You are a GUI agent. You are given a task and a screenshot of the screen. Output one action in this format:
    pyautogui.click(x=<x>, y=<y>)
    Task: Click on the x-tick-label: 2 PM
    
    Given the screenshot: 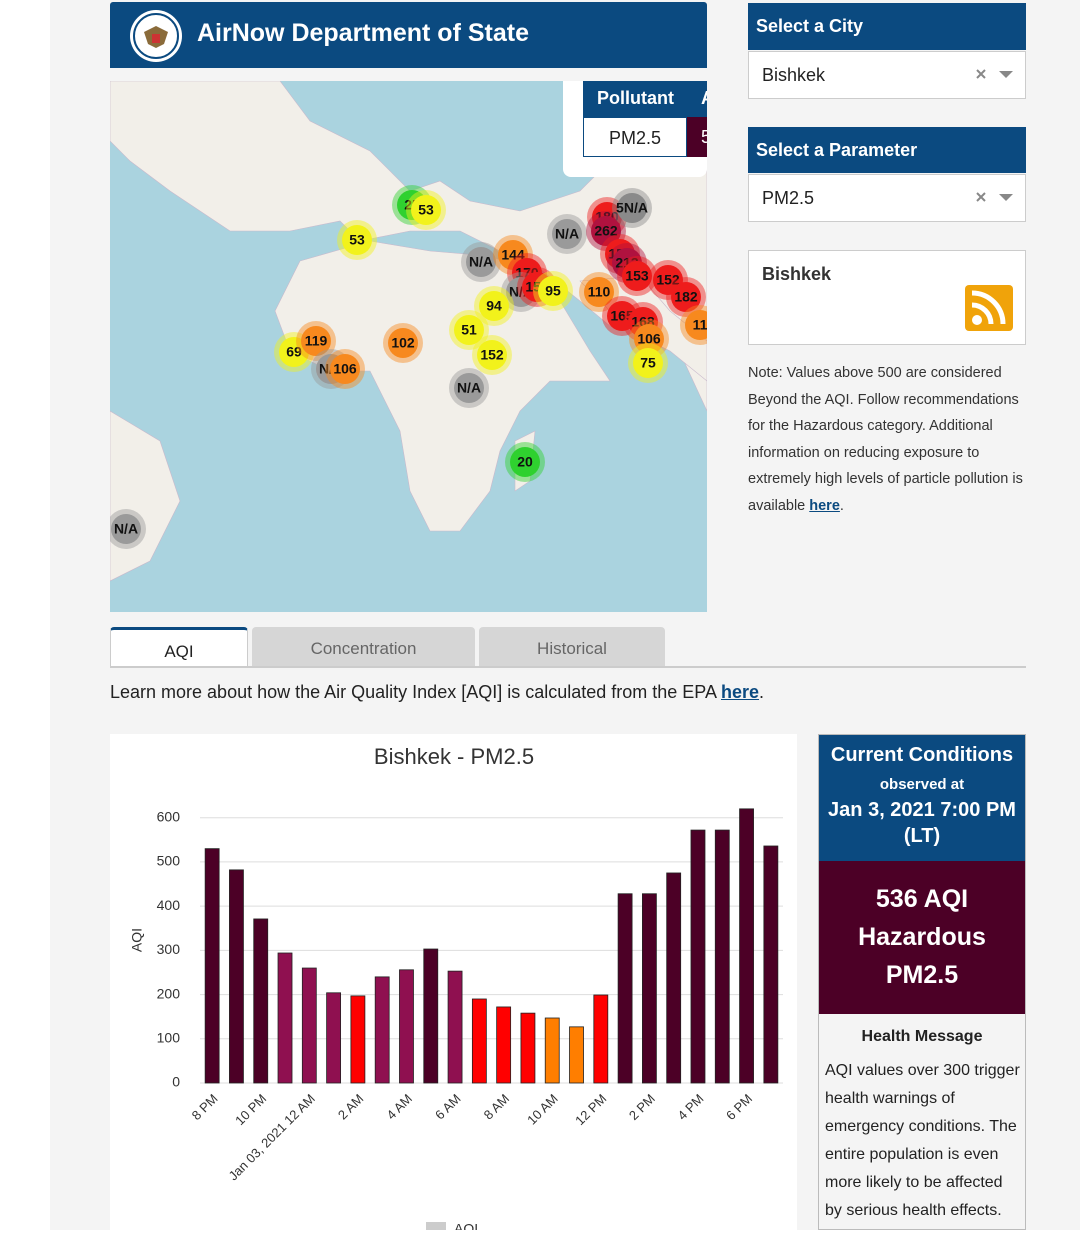 What is the action you would take?
    pyautogui.click(x=642, y=1107)
    